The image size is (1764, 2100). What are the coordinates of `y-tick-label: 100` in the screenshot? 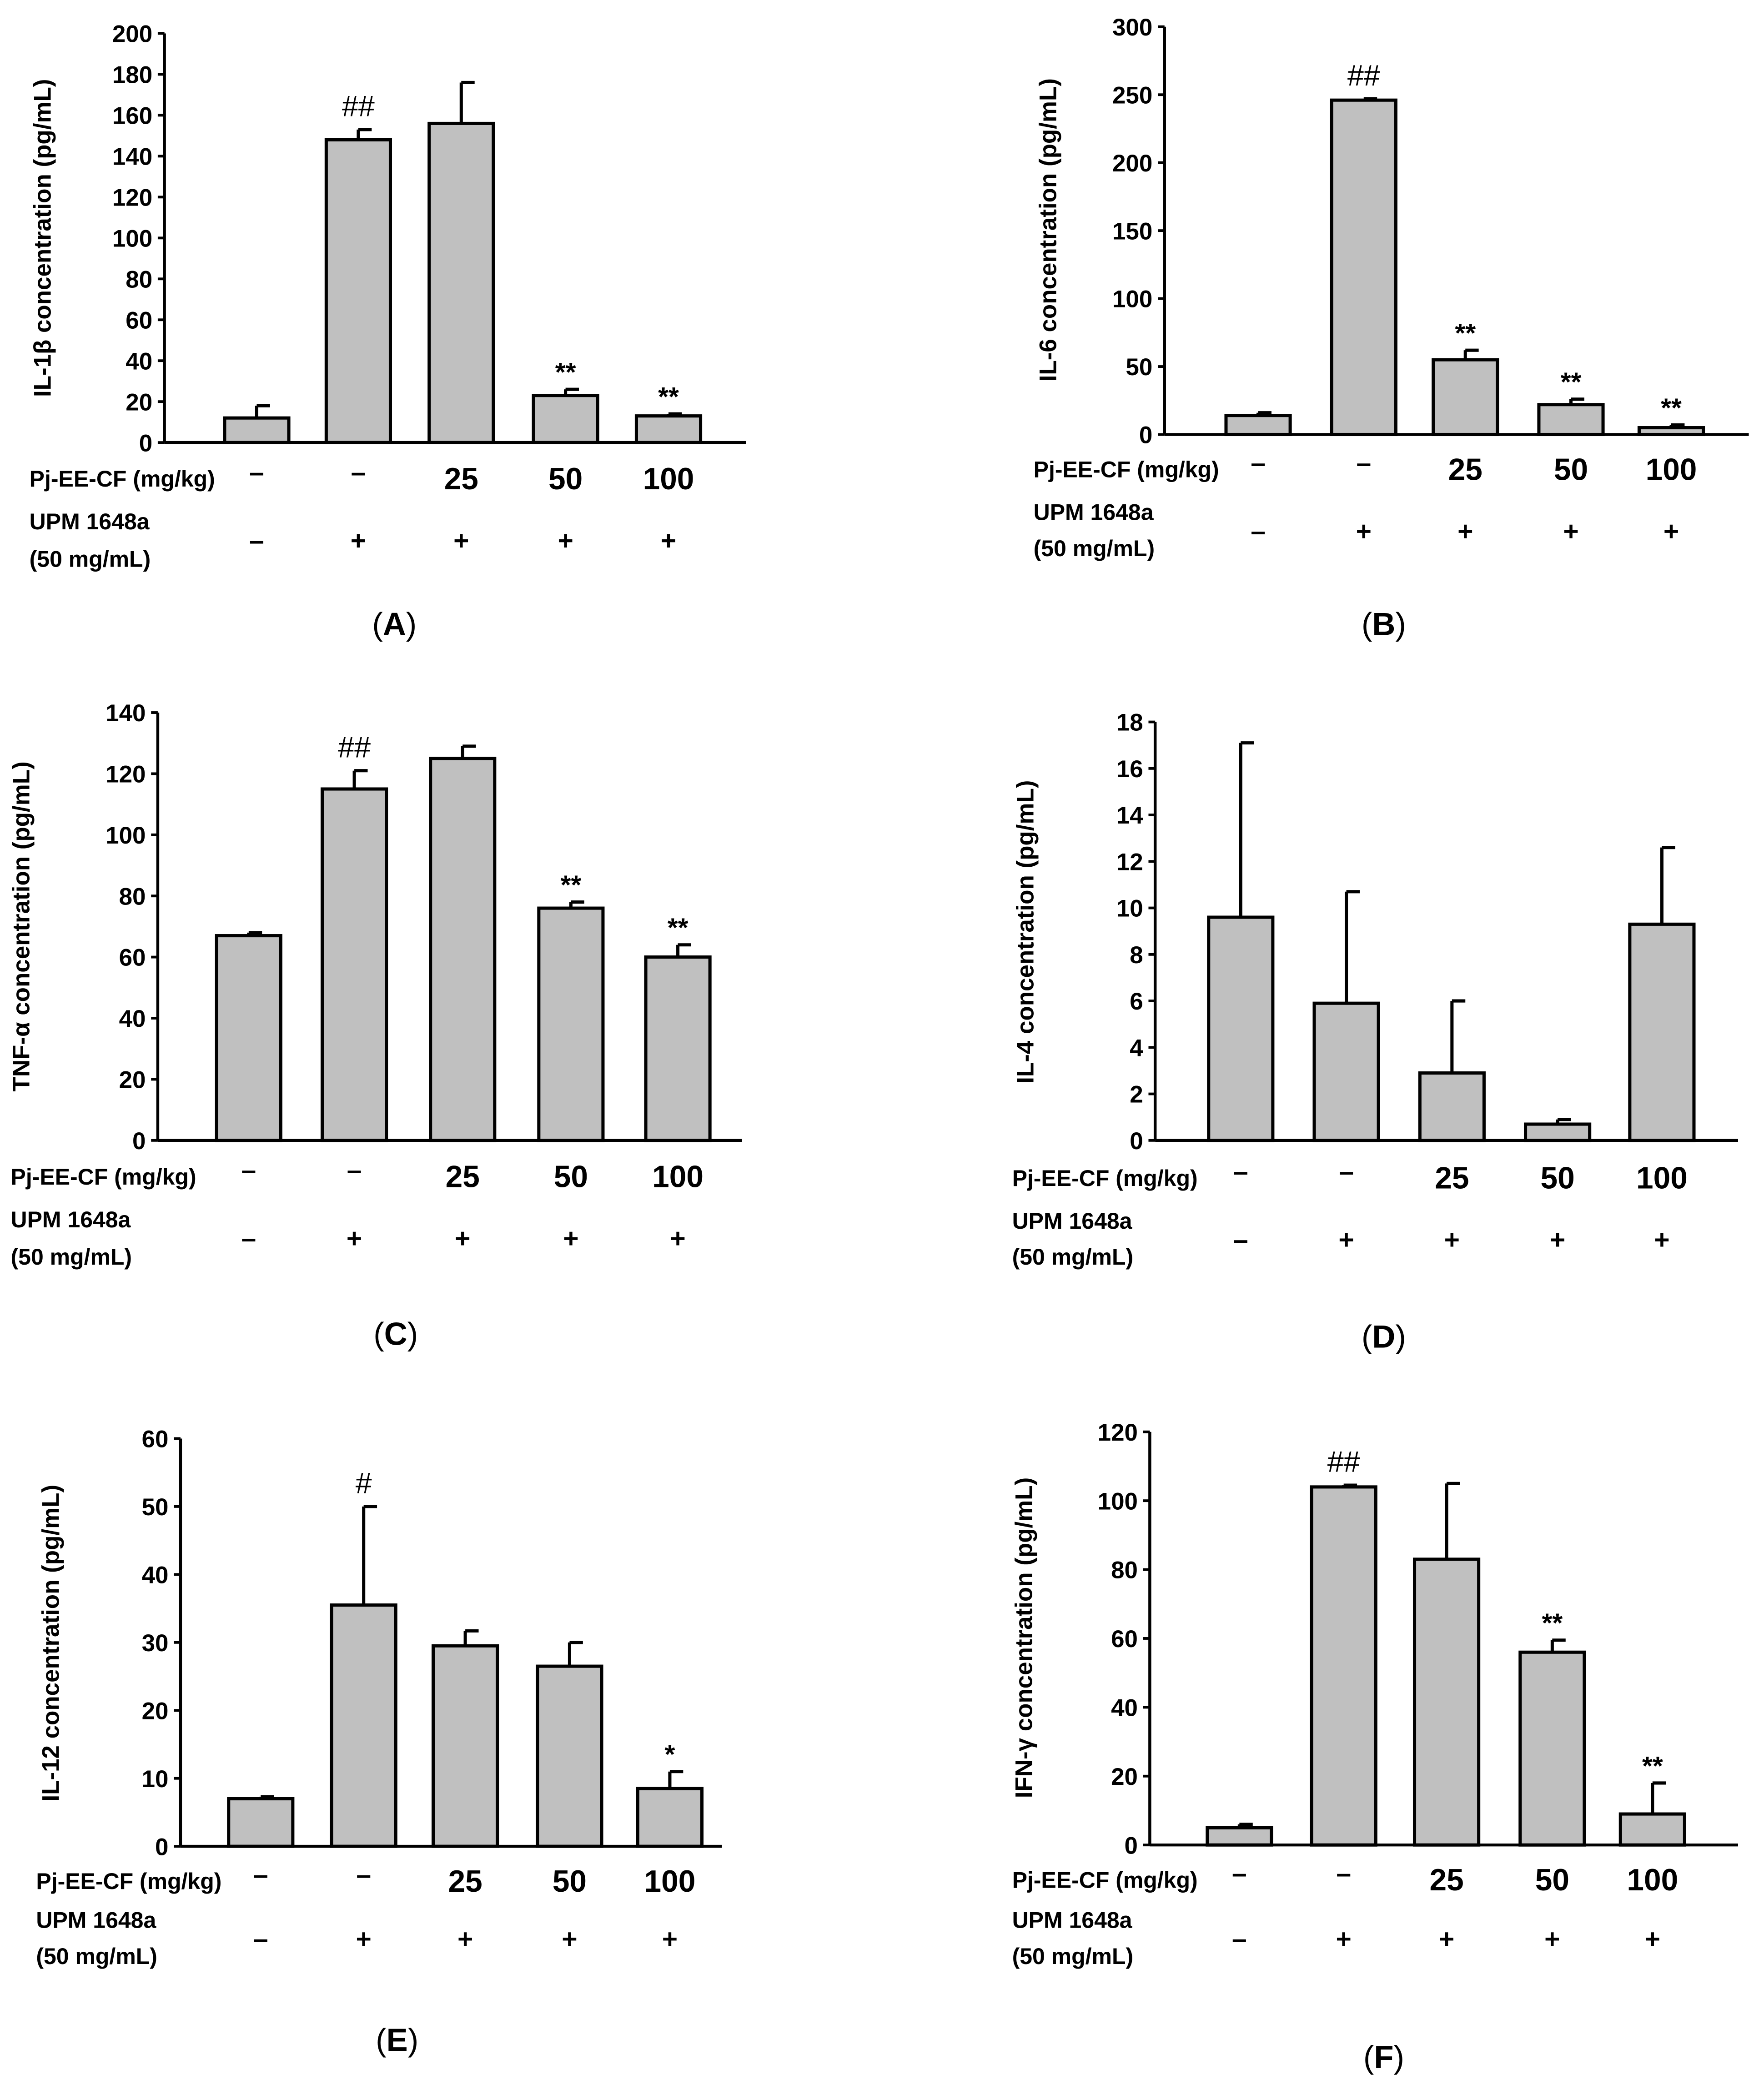 It's located at (1118, 1502).